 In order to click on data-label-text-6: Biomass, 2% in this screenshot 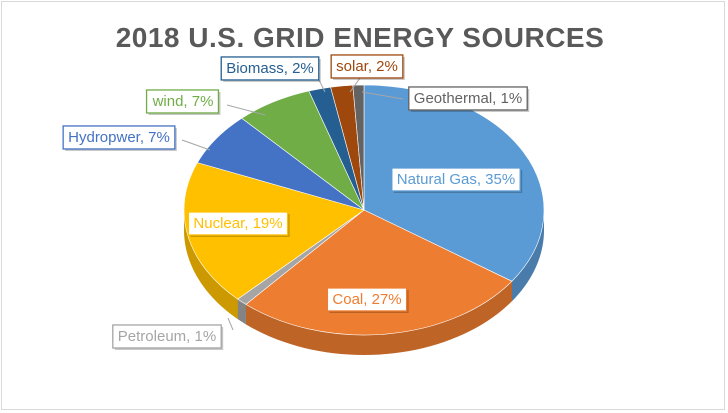, I will do `click(270, 68)`.